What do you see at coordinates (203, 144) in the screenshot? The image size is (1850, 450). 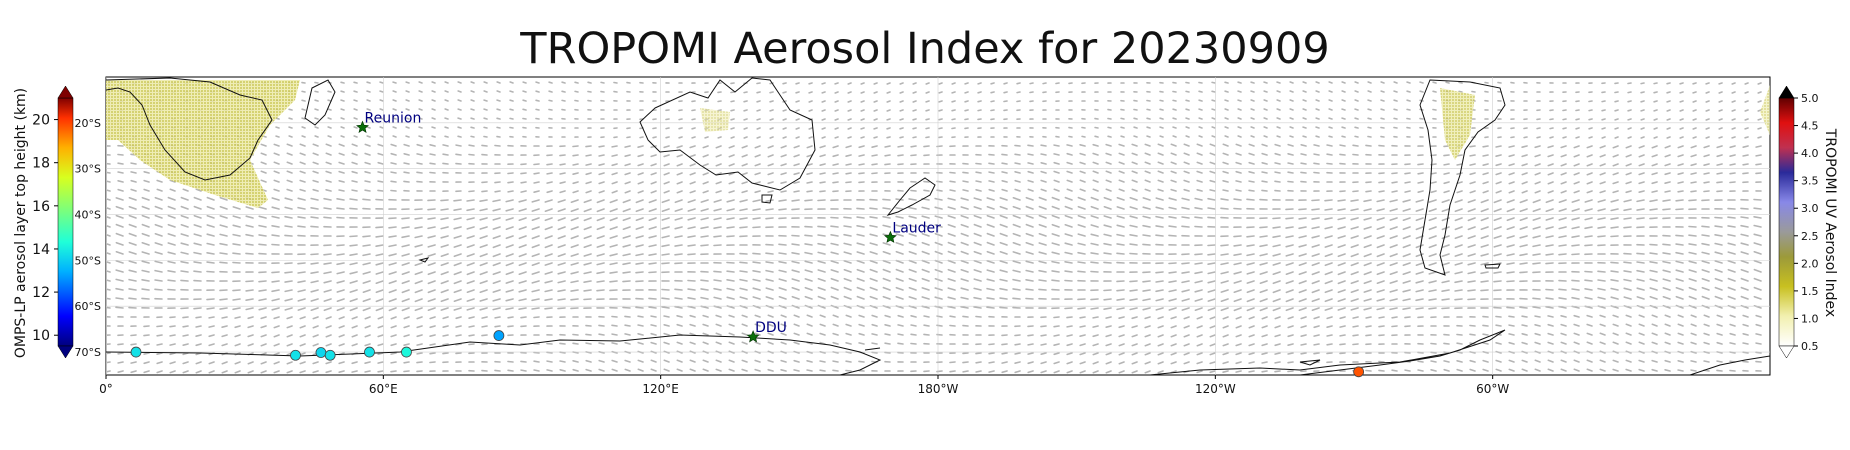 I see `aerosol-patch-africa` at bounding box center [203, 144].